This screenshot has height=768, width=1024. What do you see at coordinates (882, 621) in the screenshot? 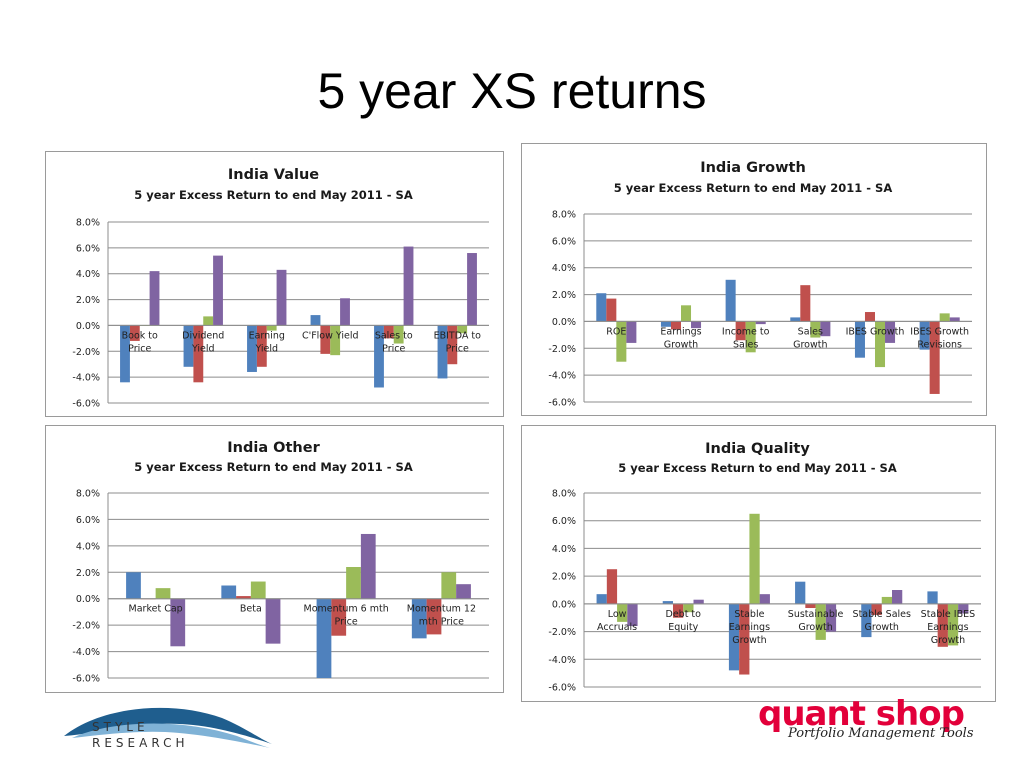
I see `category-label: Stable Sales Growth` at bounding box center [882, 621].